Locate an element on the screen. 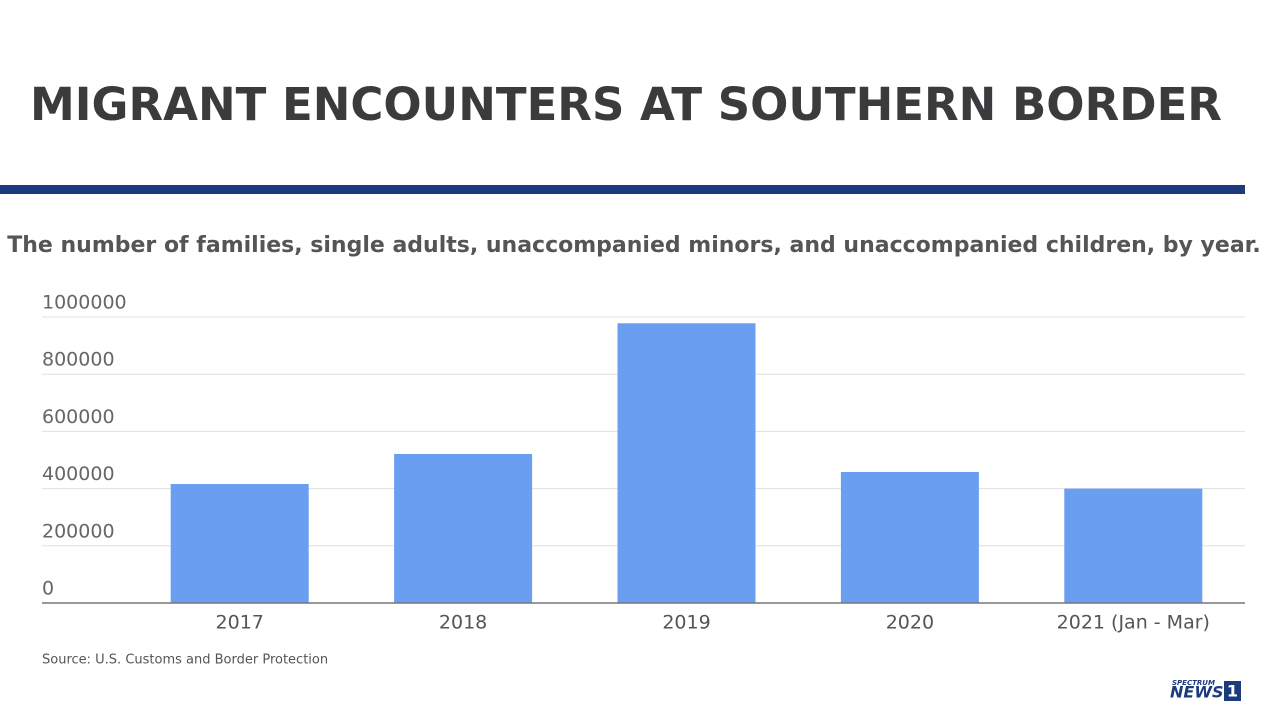 The height and width of the screenshot is (720, 1280). logo-box is located at coordinates (1232, 691).